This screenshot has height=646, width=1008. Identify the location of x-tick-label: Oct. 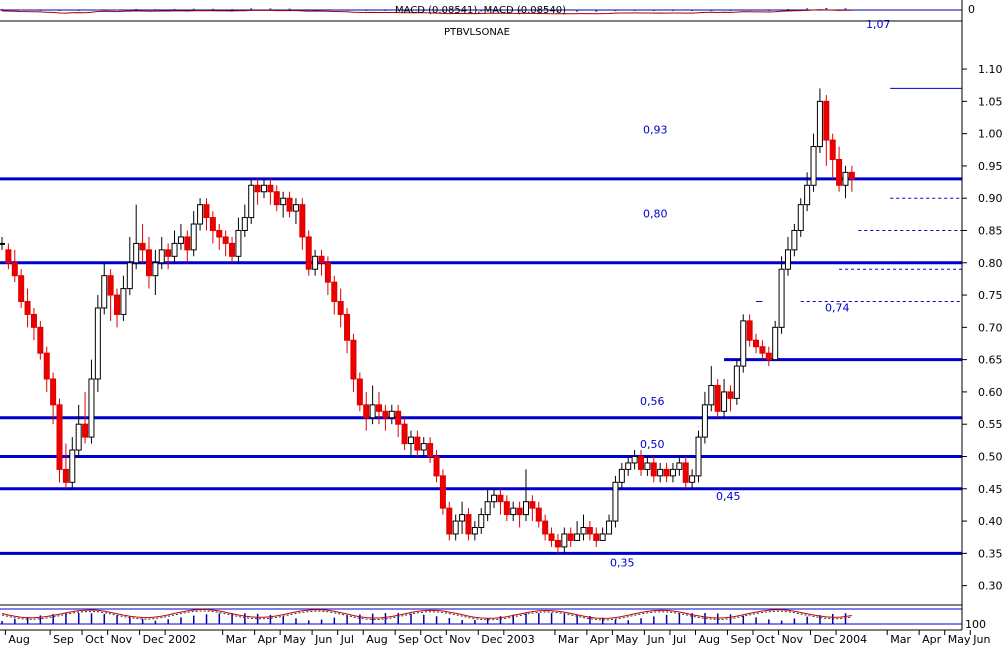
(95, 639).